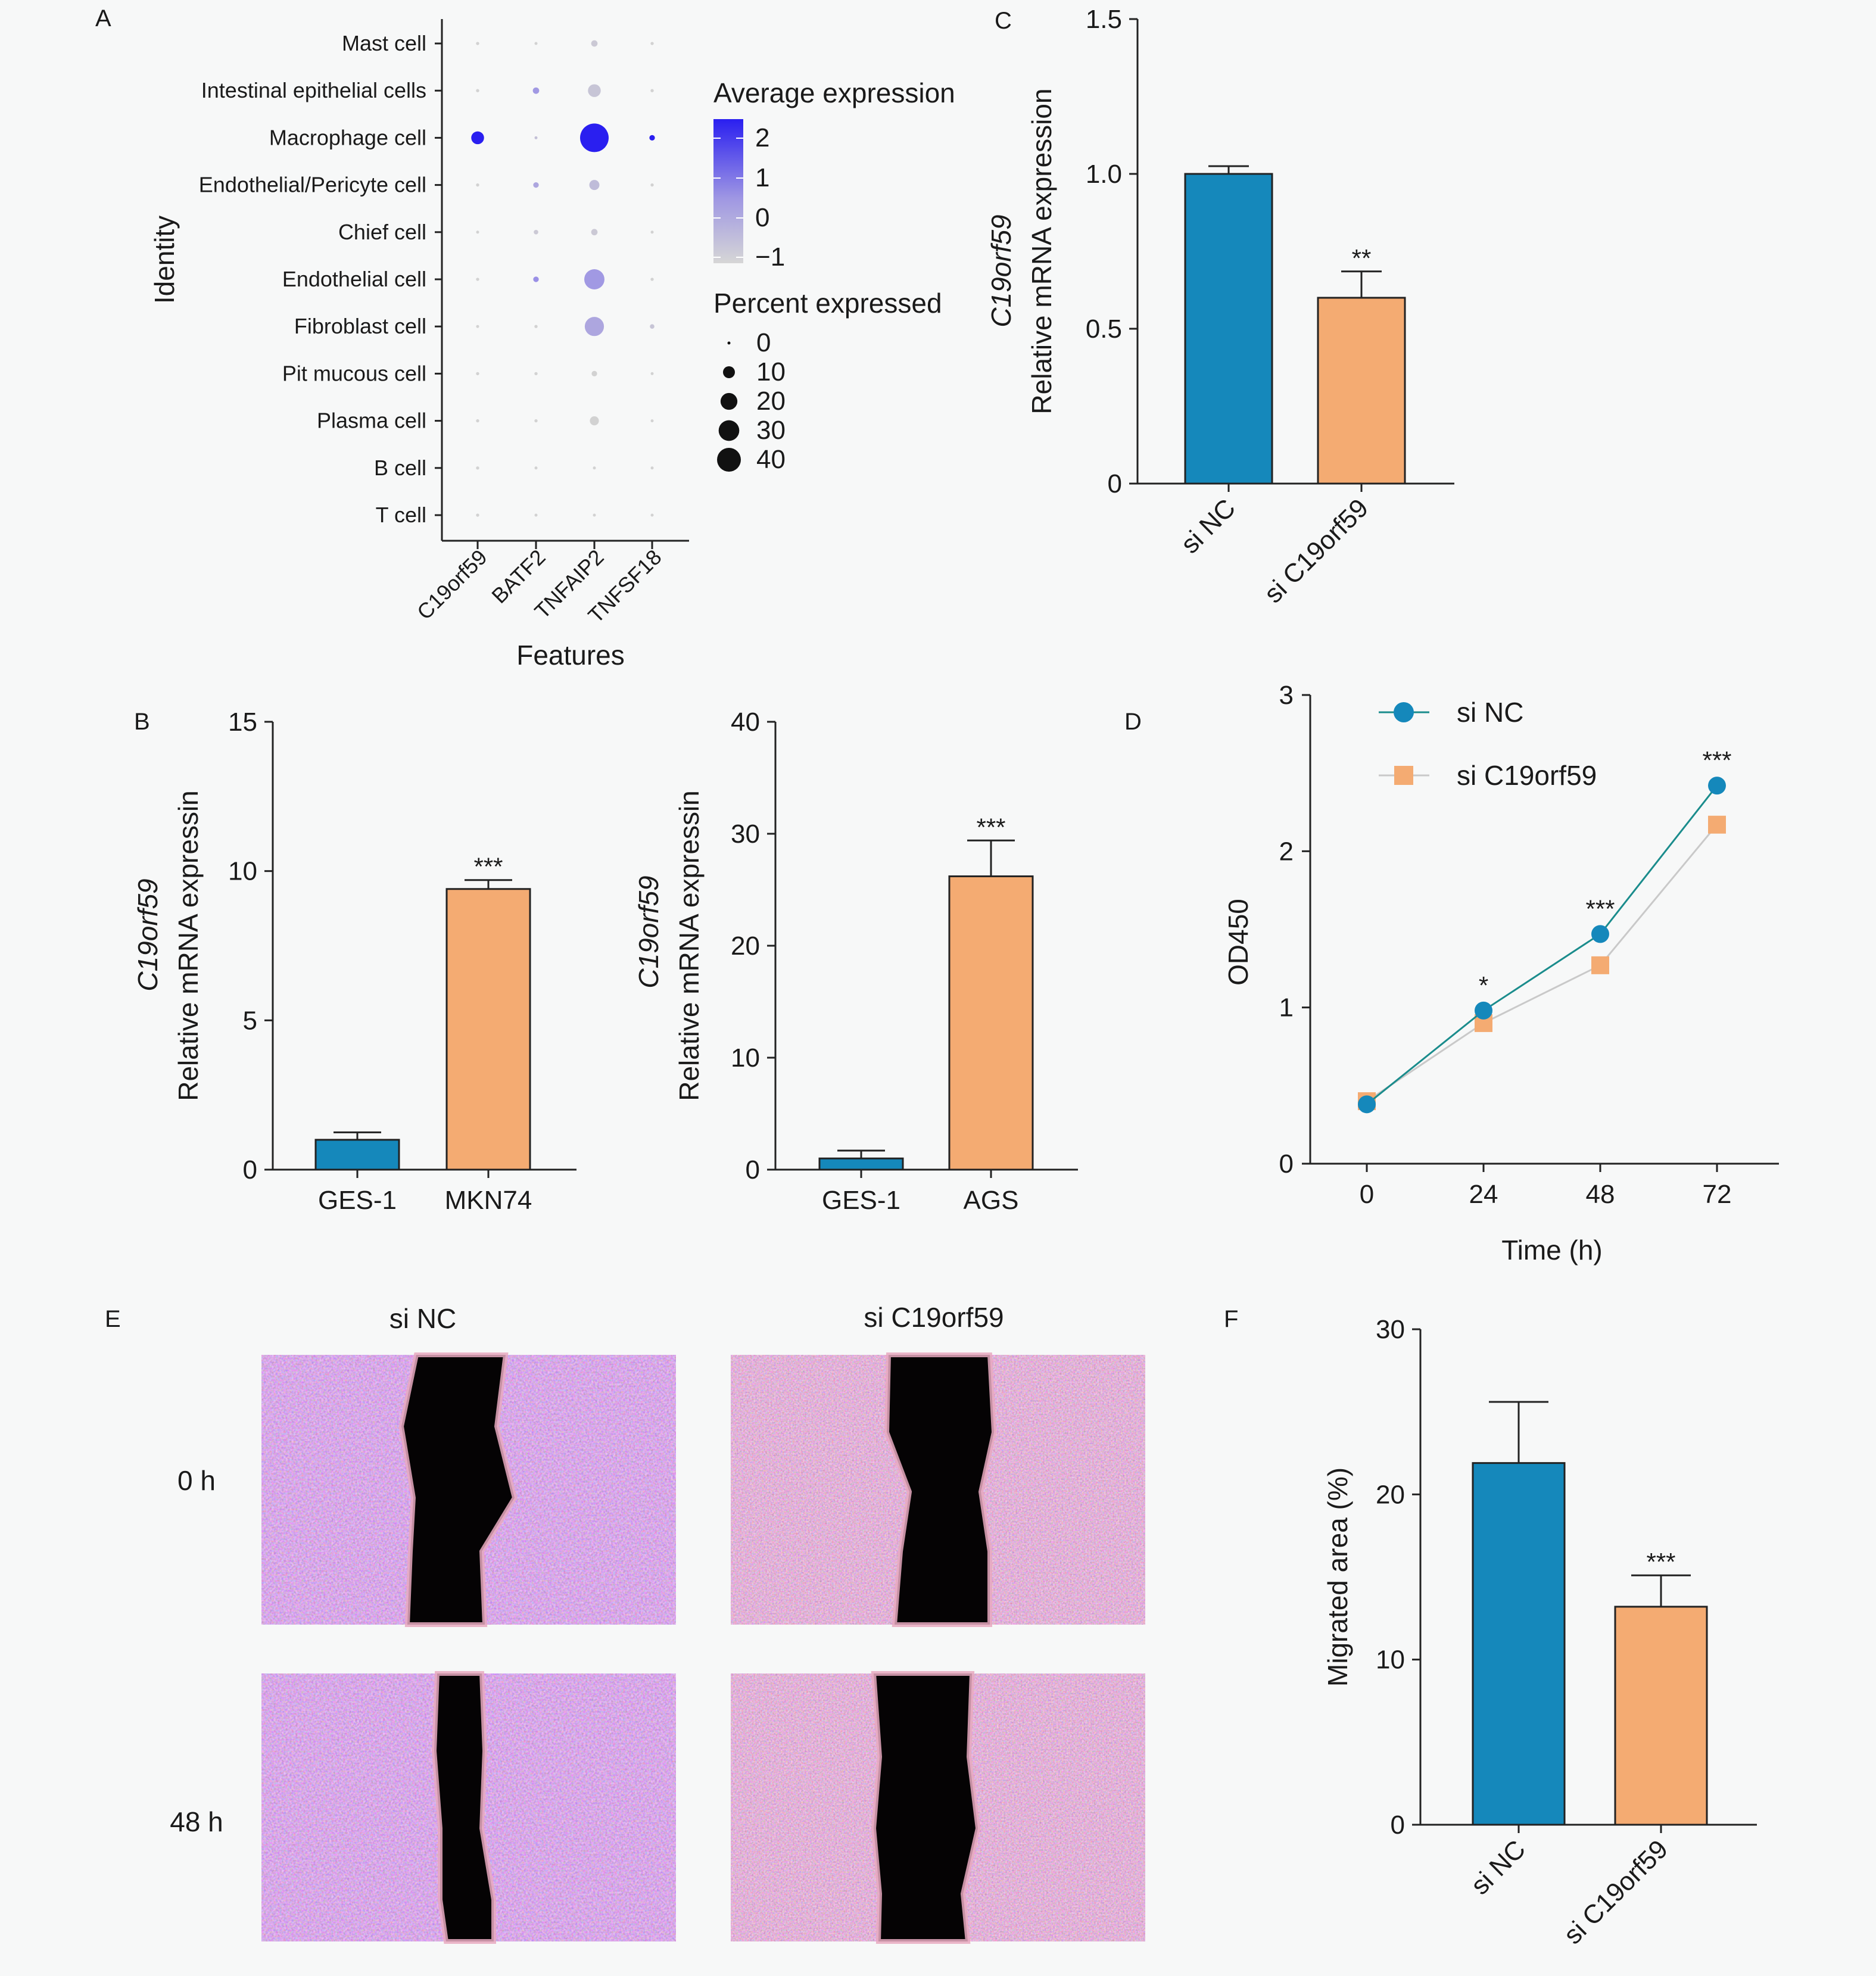  I want to click on panel-a-identity-label: Chief cell, so click(382, 232).